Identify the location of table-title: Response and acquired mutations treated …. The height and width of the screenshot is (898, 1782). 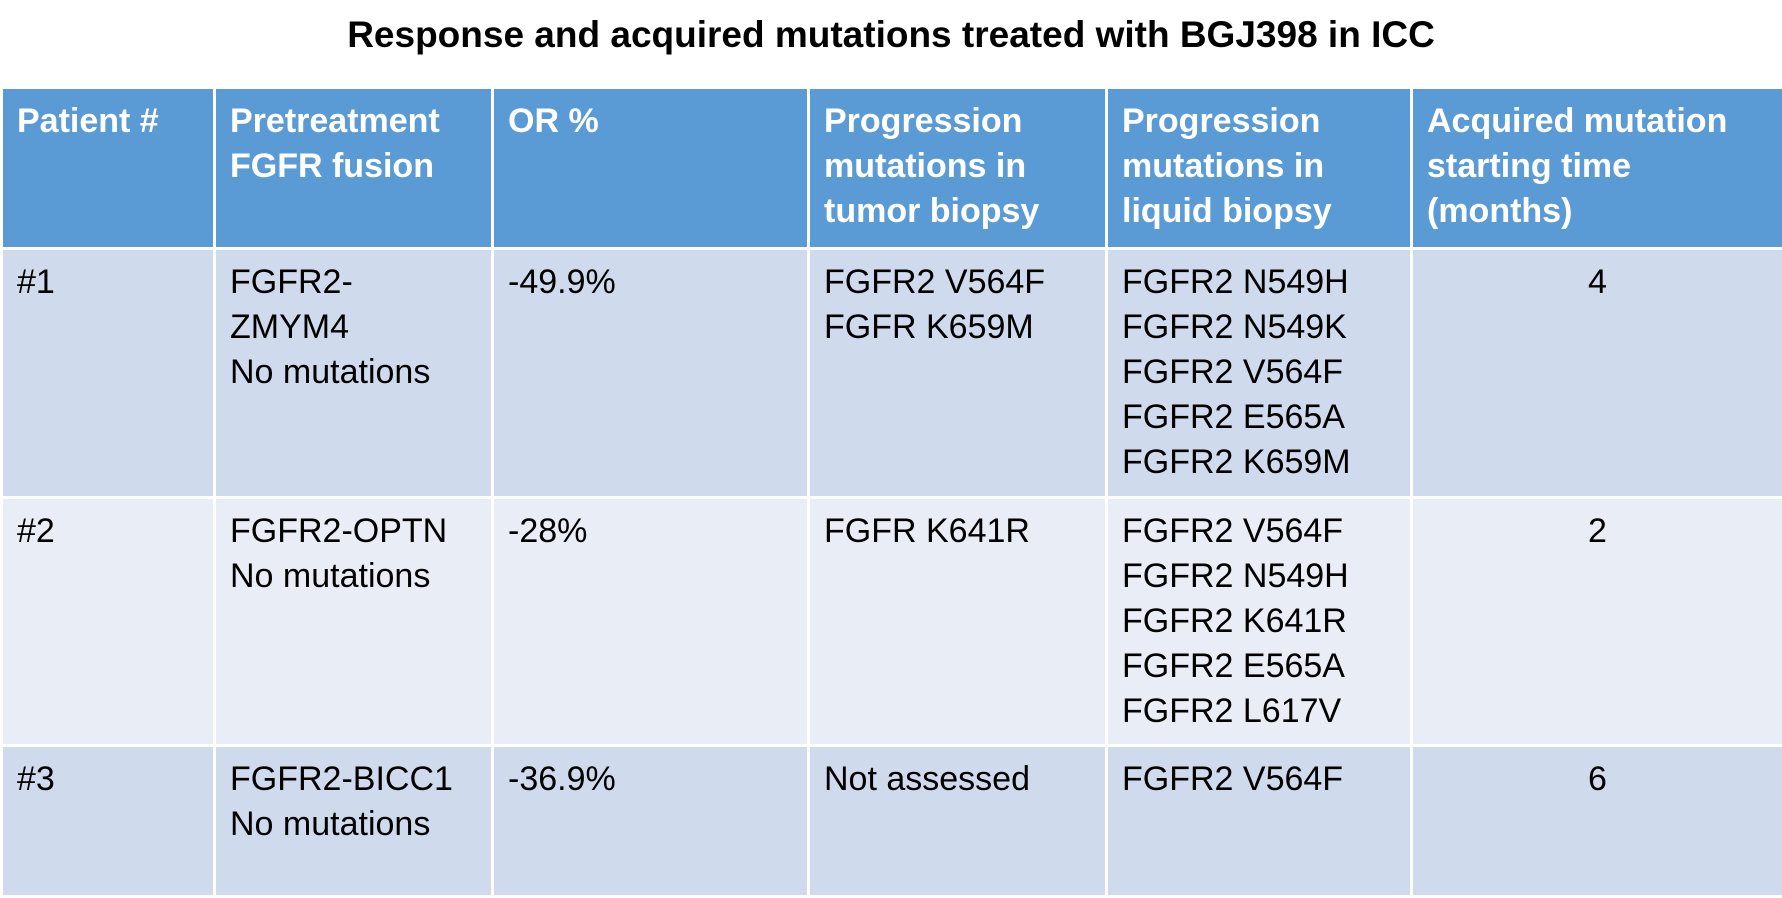
(891, 35).